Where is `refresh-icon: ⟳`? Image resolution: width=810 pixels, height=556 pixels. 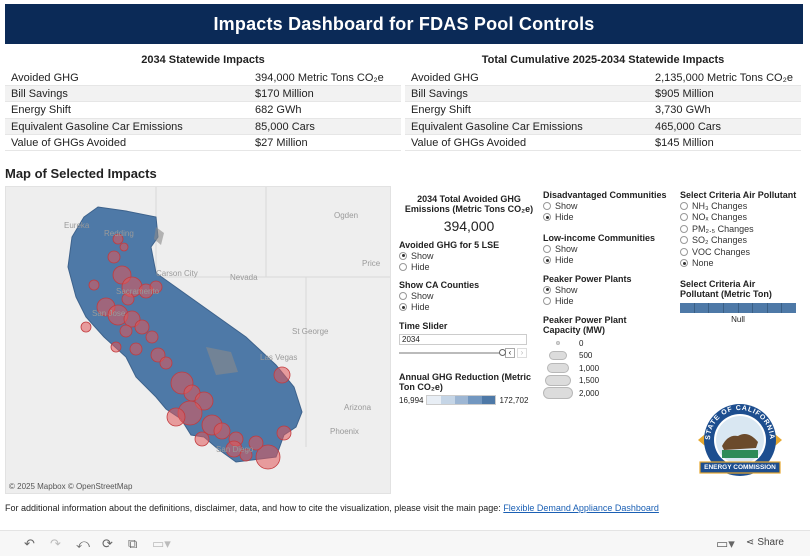 refresh-icon: ⟳ is located at coordinates (107, 543).